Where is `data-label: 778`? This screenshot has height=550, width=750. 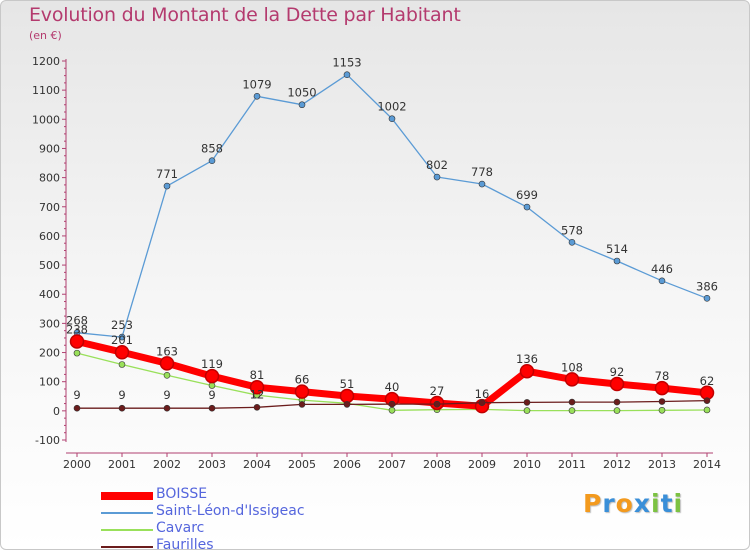
data-label: 778 is located at coordinates (482, 172).